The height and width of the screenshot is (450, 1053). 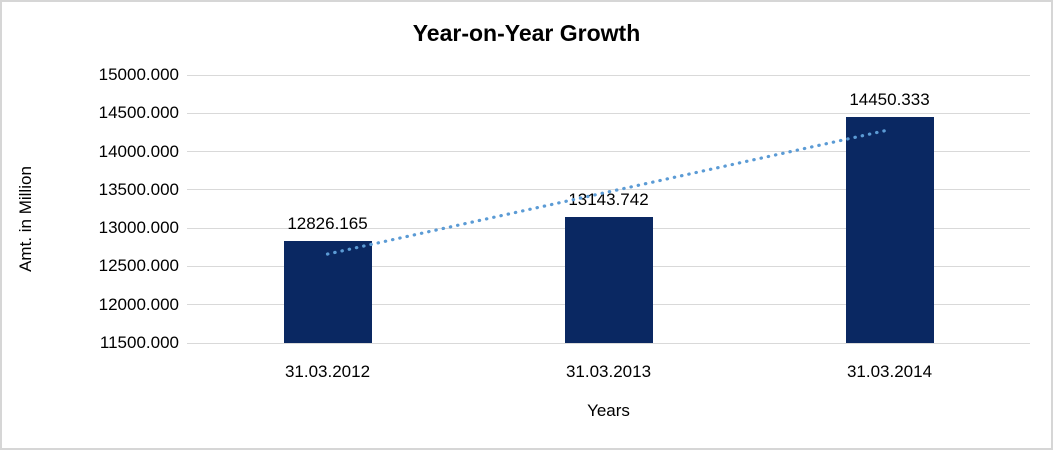 I want to click on bar-31.03.2014, so click(x=889, y=230).